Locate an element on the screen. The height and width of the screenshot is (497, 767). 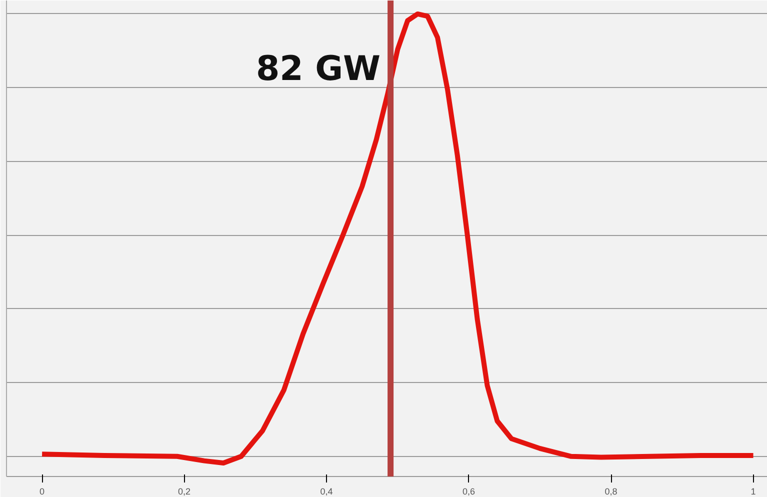
x-tick-label: 1 is located at coordinates (753, 491).